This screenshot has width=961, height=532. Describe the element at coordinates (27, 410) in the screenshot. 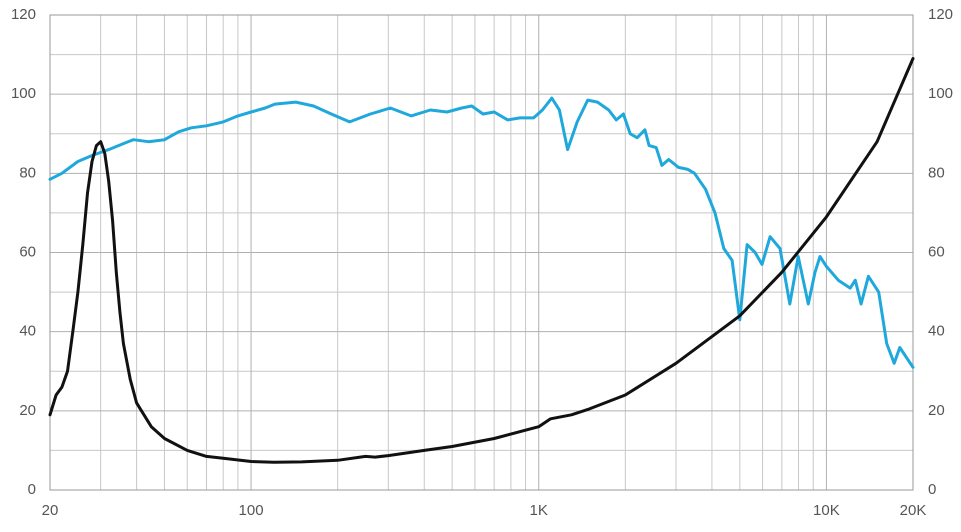

I see `y-tick-label: 20` at that location.